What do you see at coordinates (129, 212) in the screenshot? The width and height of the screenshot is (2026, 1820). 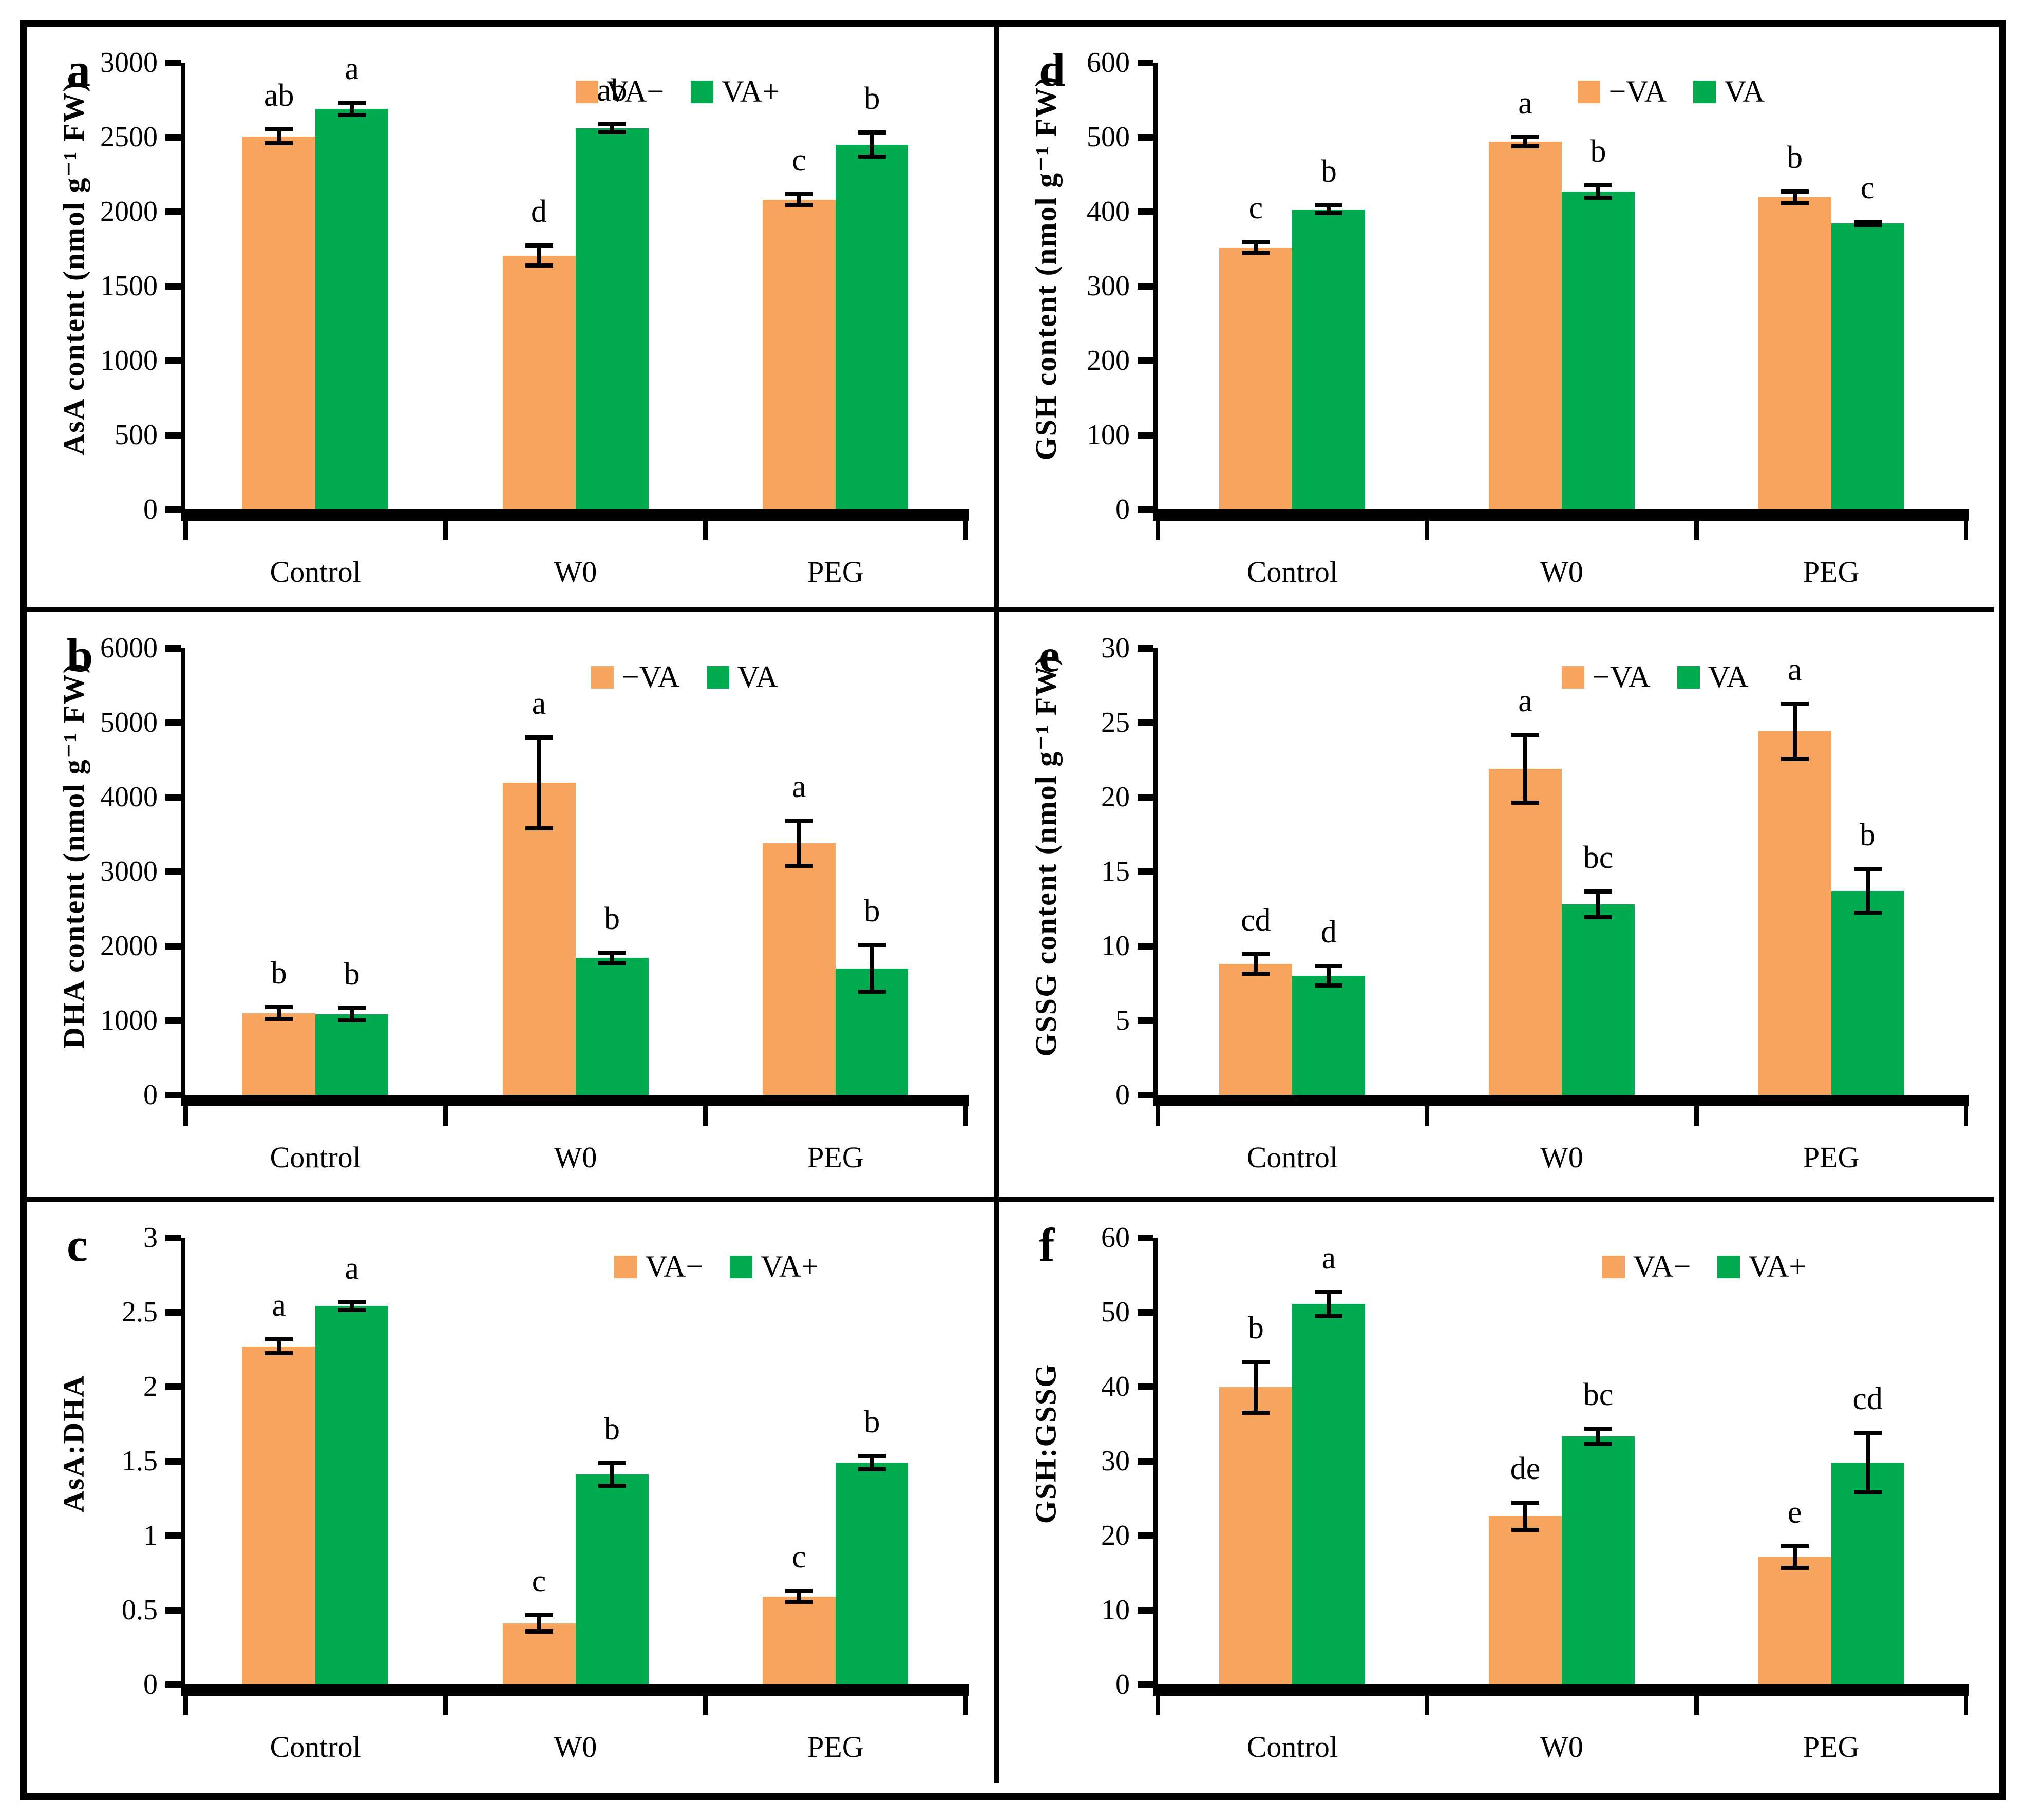 I see `y-tick-label: 2000` at bounding box center [129, 212].